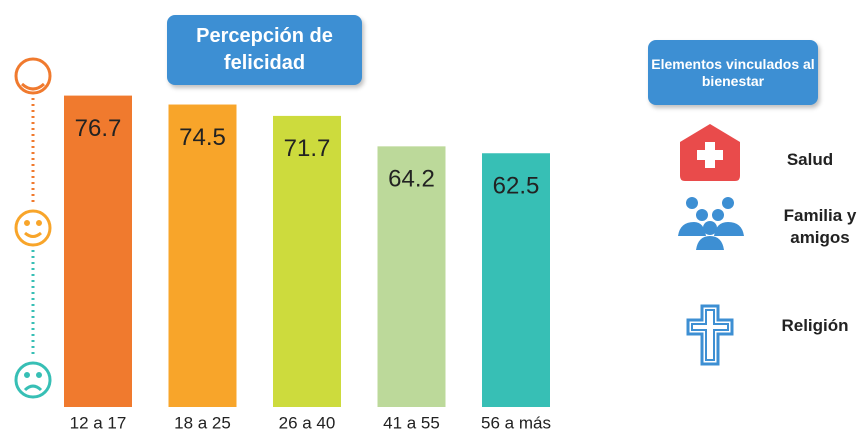  What do you see at coordinates (516, 186) in the screenshot?
I see `value-label: 62.5` at bounding box center [516, 186].